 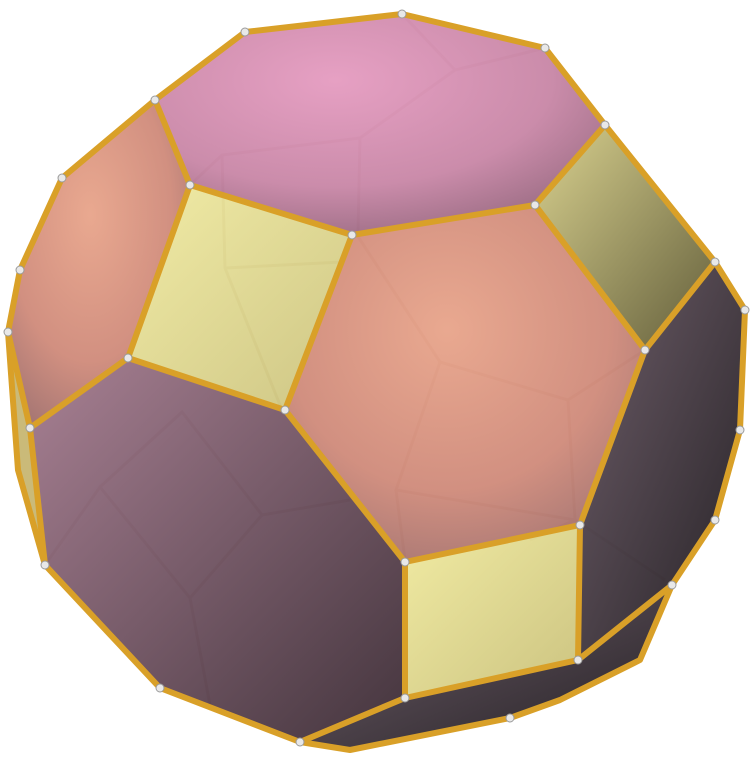 I want to click on octagon-face-bottom, so click(x=486, y=667).